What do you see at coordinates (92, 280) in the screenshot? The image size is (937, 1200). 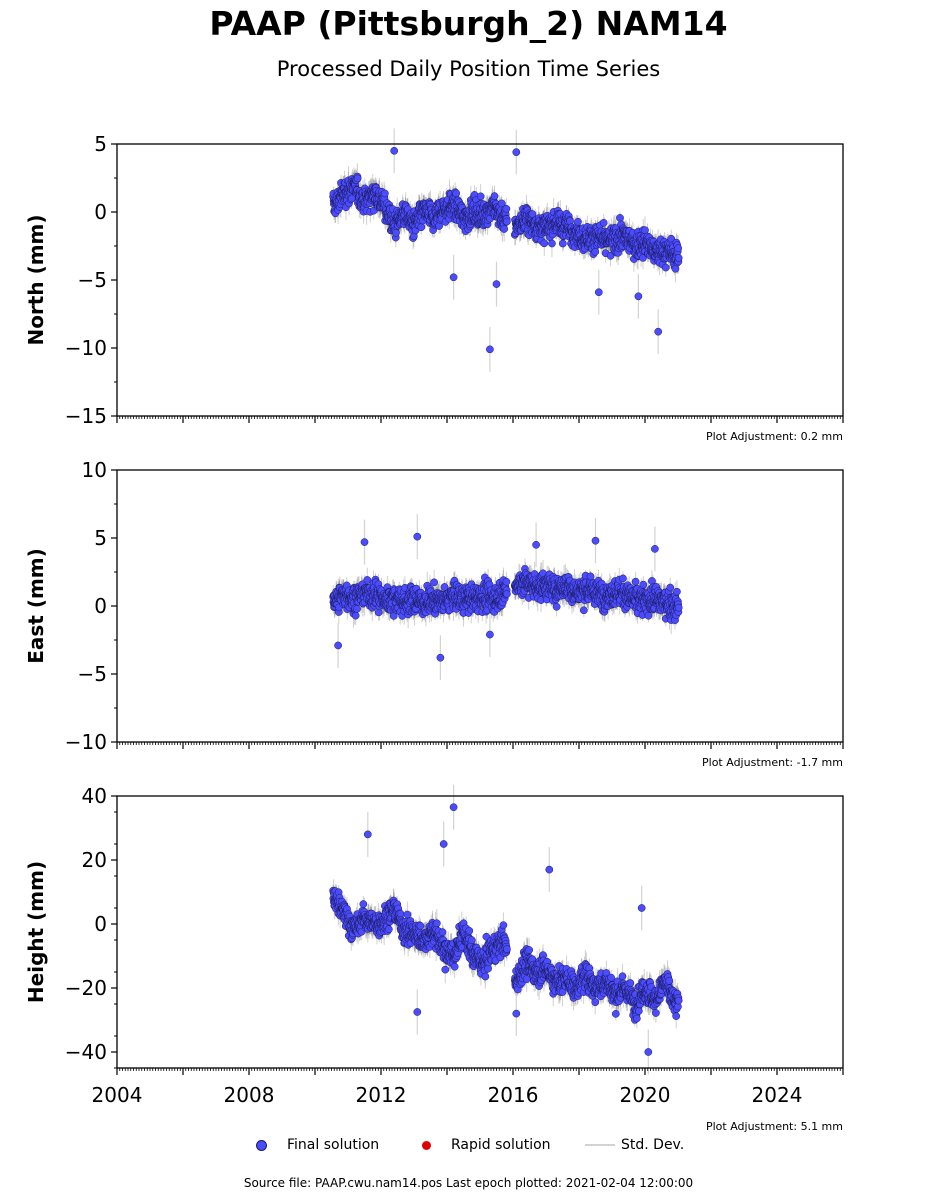 I see `y-tick-label: −5` at bounding box center [92, 280].